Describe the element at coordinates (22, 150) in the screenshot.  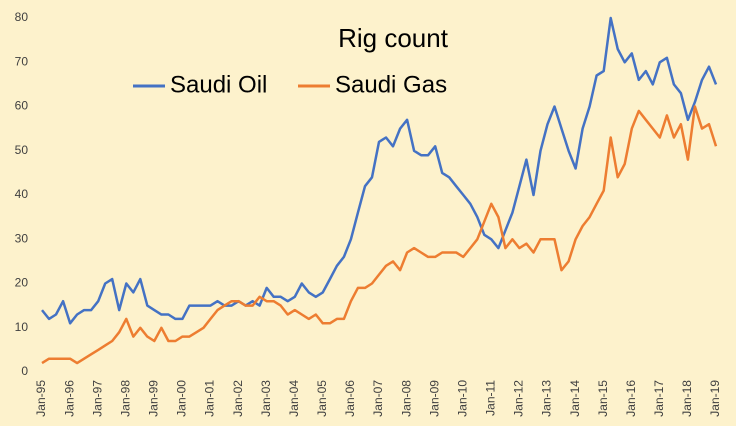
I see `y-tick-label: 50` at that location.